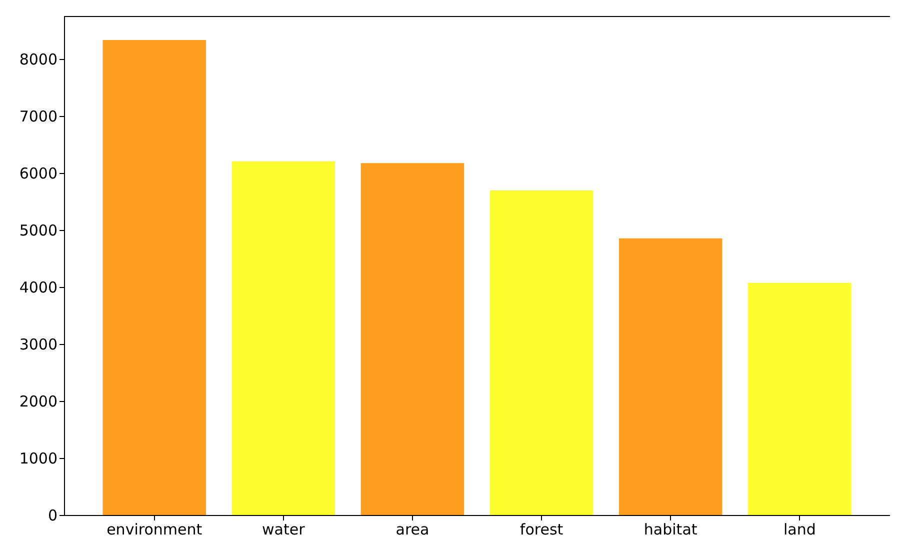 The image size is (923, 550). Describe the element at coordinates (154, 529) in the screenshot. I see `x-tick-label: environment` at that location.